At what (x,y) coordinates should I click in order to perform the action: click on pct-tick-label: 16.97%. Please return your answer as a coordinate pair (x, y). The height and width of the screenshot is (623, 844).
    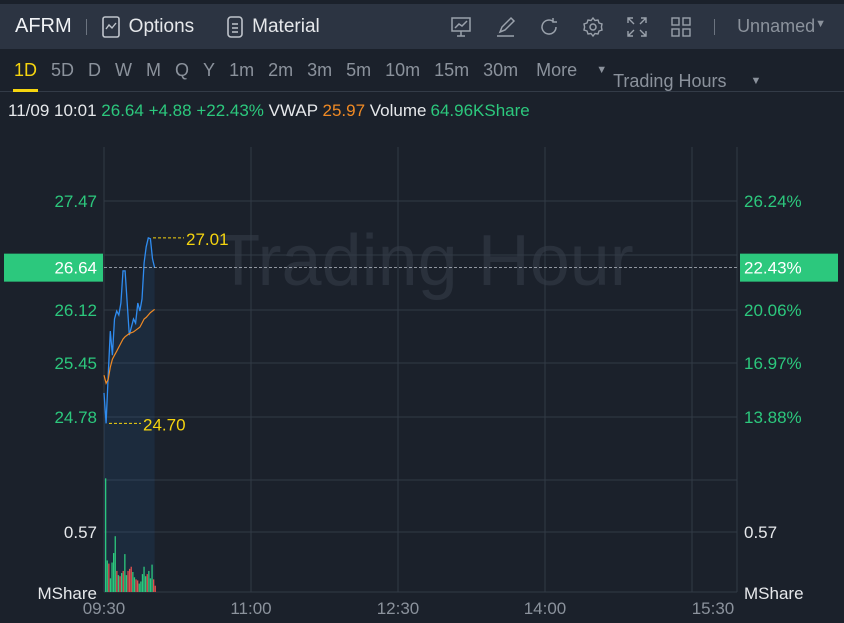
    Looking at the image, I should click on (773, 363).